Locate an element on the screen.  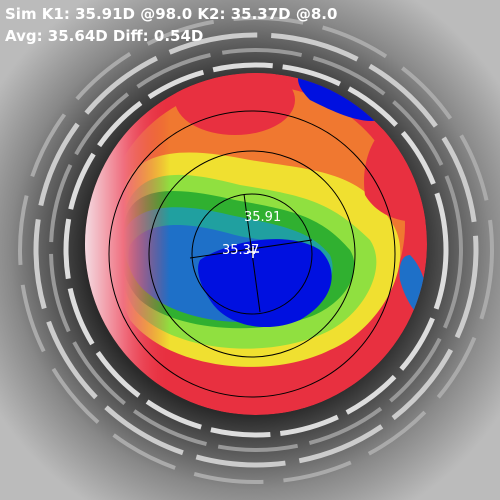
avg-diff-readout: Avg: 35.64D Diff: 0.54D is located at coordinates (104, 36).